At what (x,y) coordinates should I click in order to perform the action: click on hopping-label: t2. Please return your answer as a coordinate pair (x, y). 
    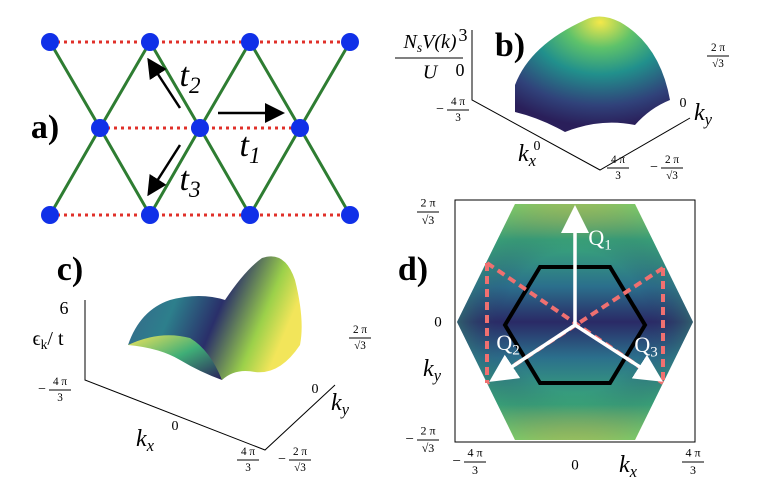
    Looking at the image, I should click on (189, 78).